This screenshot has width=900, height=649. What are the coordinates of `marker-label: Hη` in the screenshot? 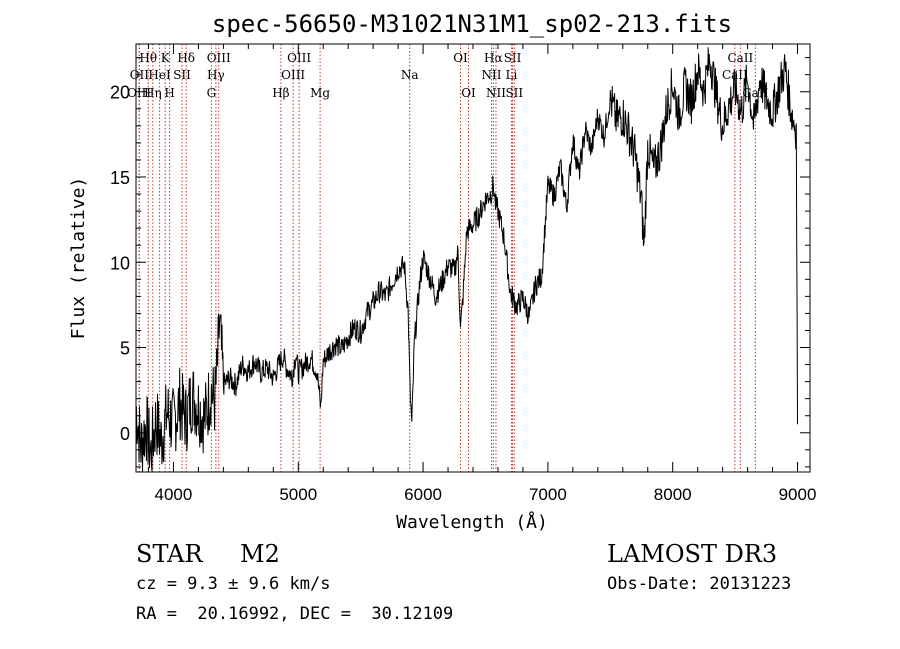 It's located at (153, 93).